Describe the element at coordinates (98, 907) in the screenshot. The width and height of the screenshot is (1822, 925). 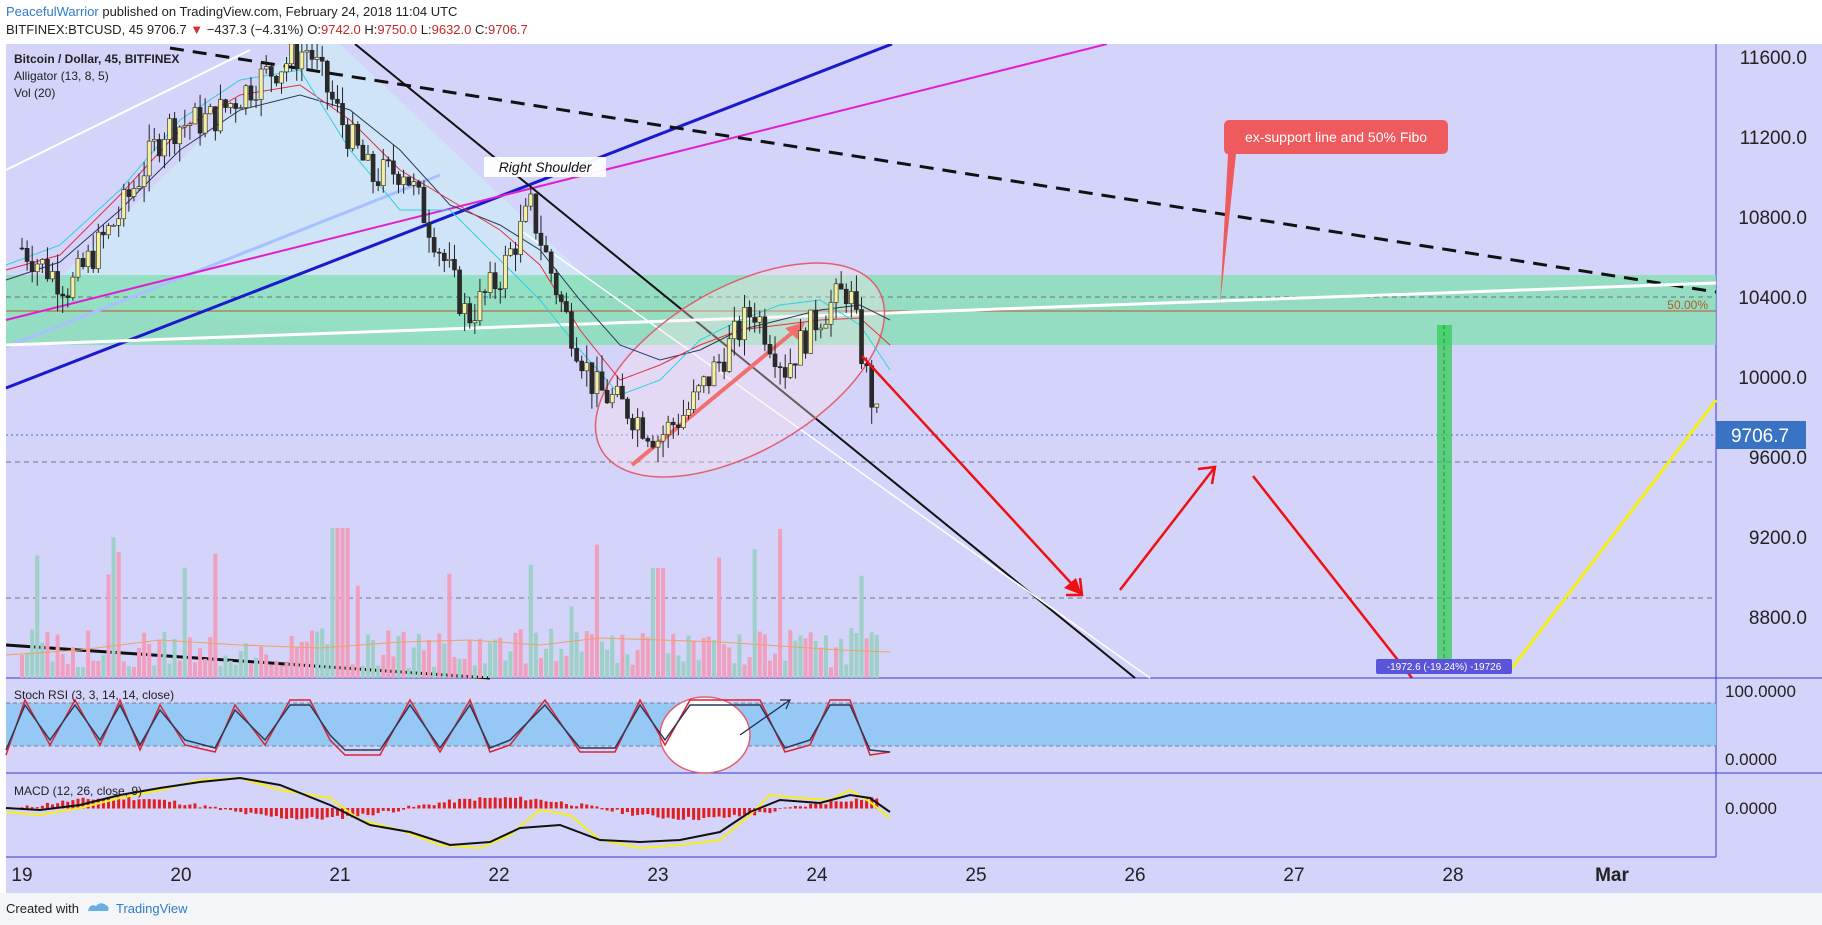
I see `tradingview-logo-icon` at that location.